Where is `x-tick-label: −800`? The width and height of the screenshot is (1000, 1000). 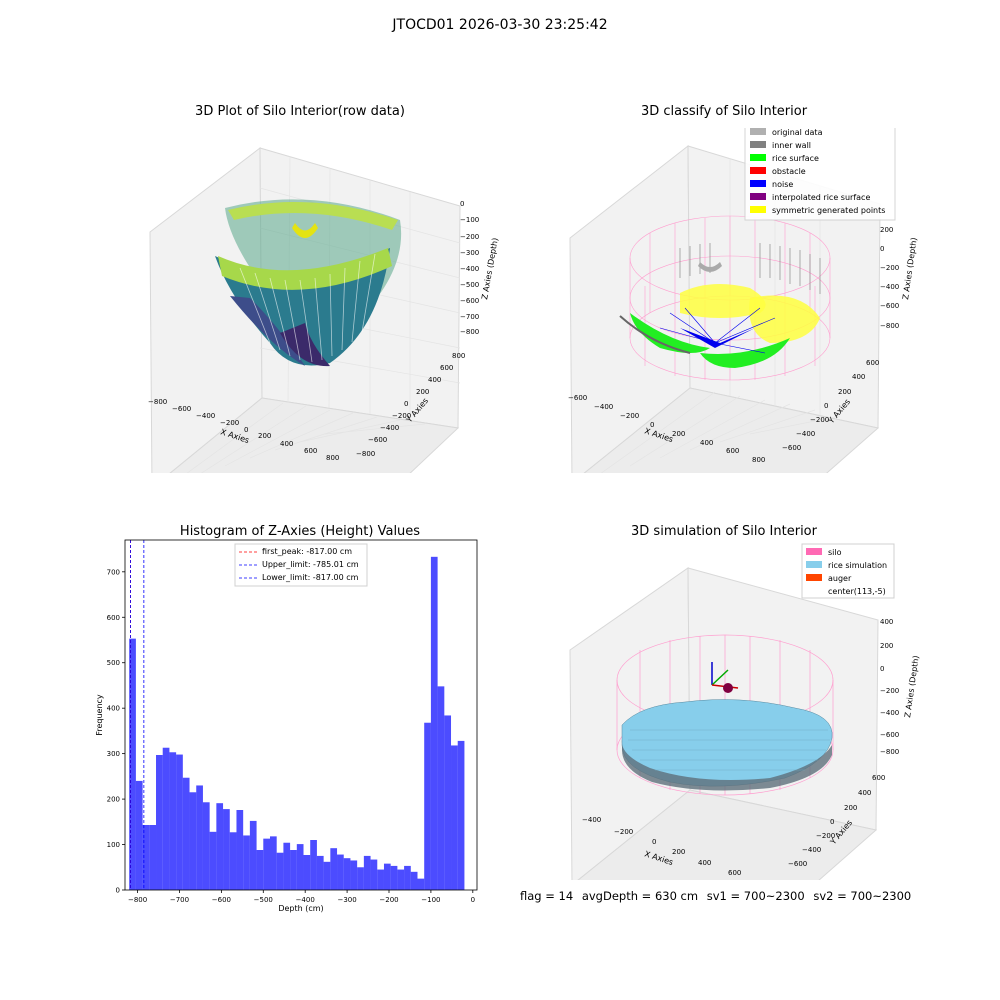
x-tick-label: −800 is located at coordinates (137, 900).